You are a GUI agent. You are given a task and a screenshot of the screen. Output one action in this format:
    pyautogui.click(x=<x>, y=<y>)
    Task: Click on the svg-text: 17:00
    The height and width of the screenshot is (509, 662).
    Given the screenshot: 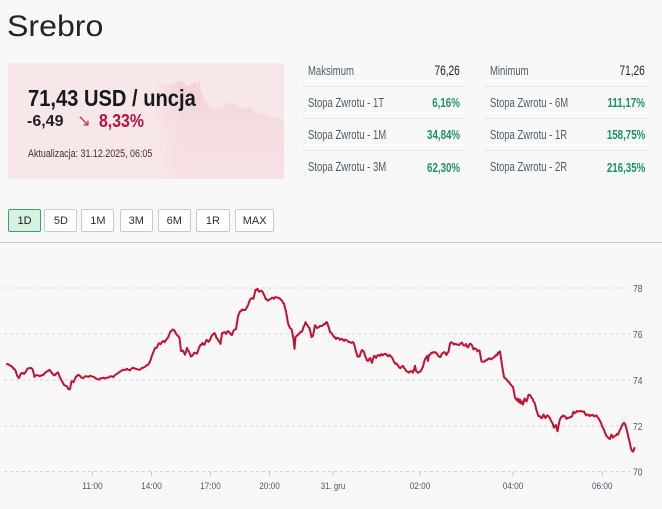 What is the action you would take?
    pyautogui.click(x=210, y=486)
    